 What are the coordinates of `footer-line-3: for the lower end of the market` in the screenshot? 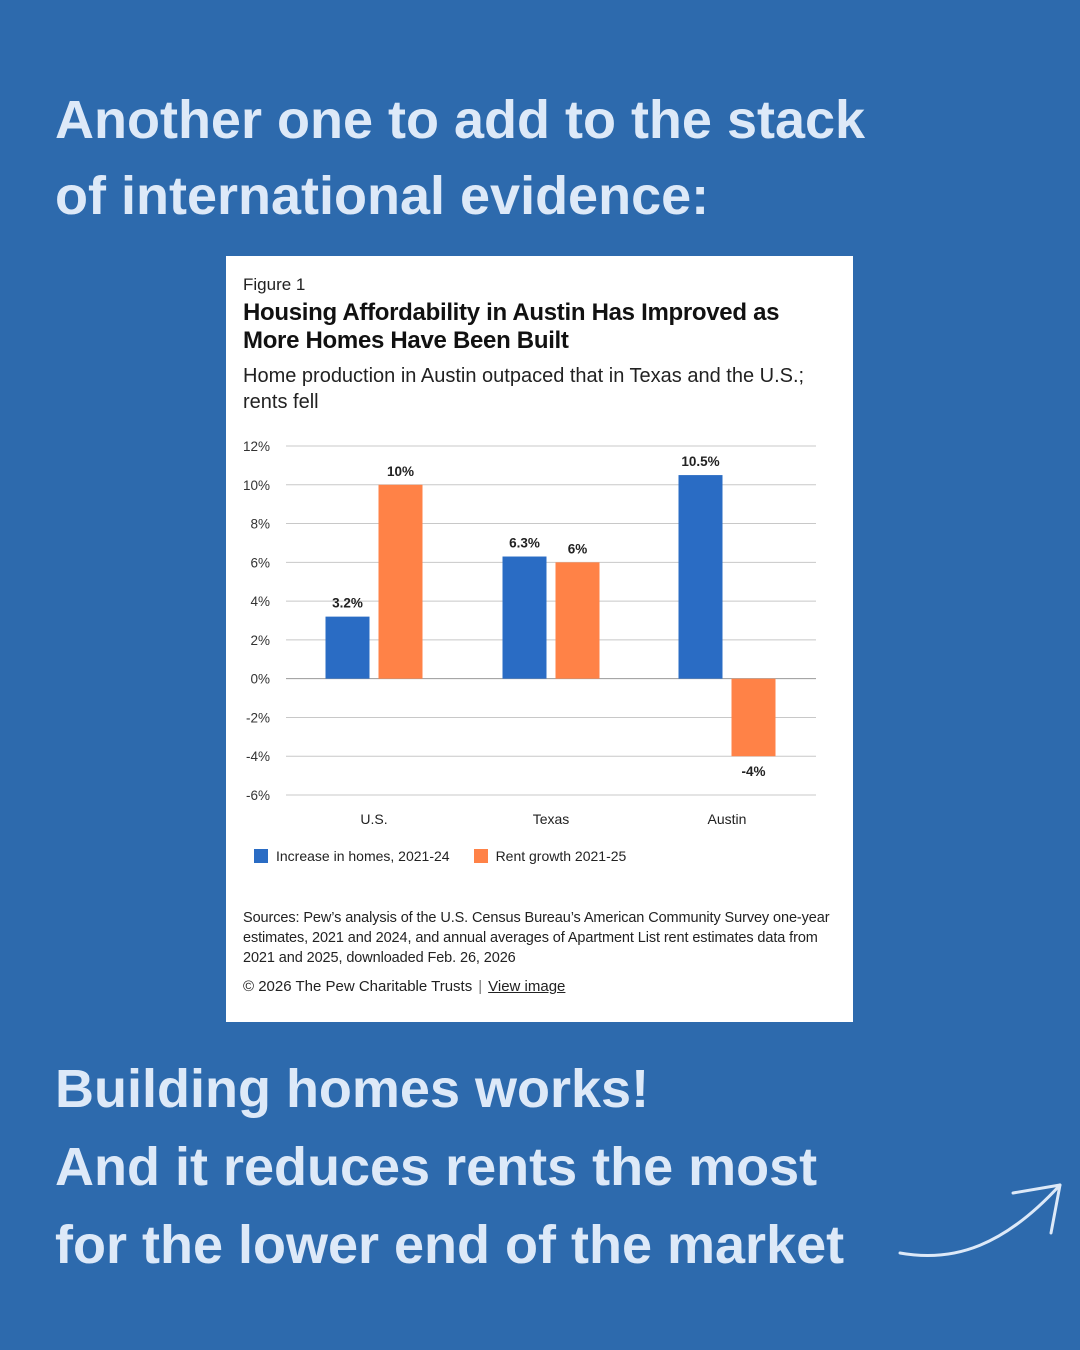 It's located at (450, 1245).